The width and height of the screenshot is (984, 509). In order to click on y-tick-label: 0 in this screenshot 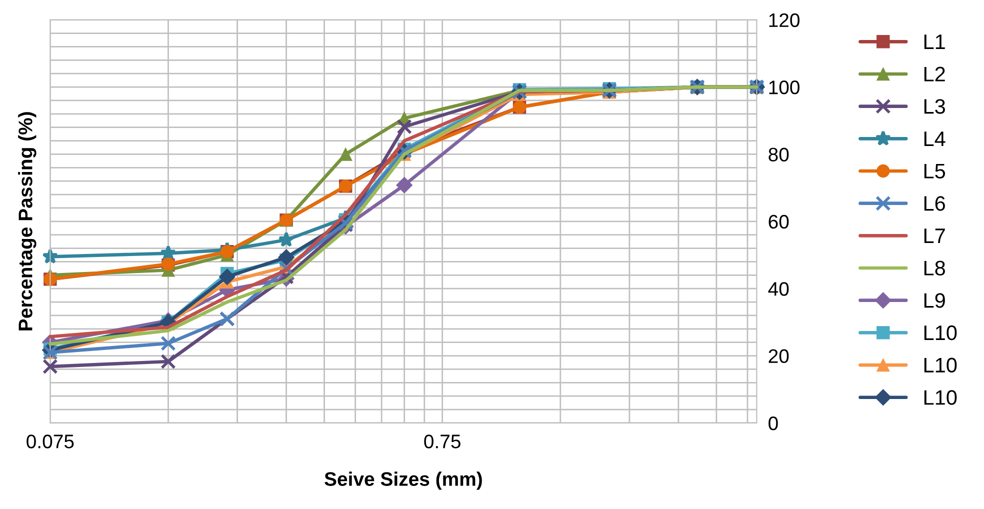, I will do `click(773, 423)`.